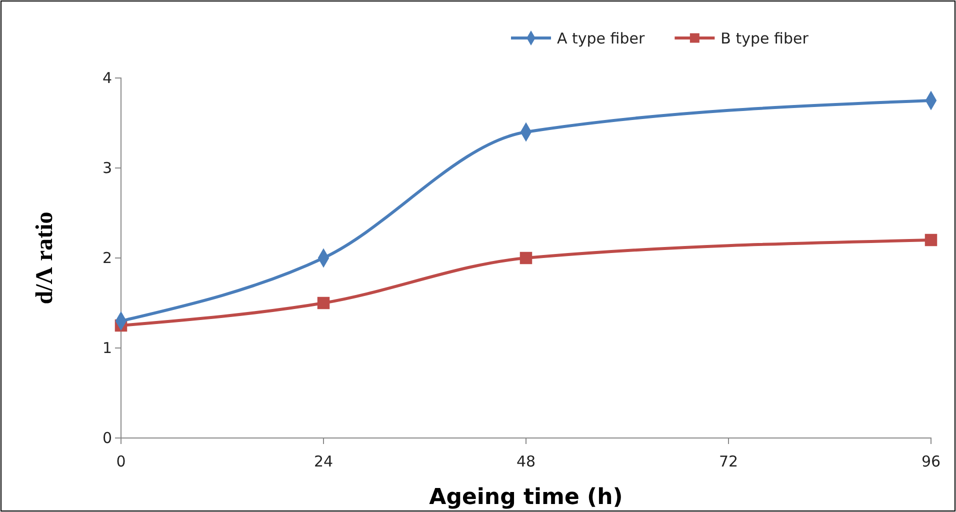 This screenshot has width=956, height=512. I want to click on y-tick-label: 4, so click(107, 77).